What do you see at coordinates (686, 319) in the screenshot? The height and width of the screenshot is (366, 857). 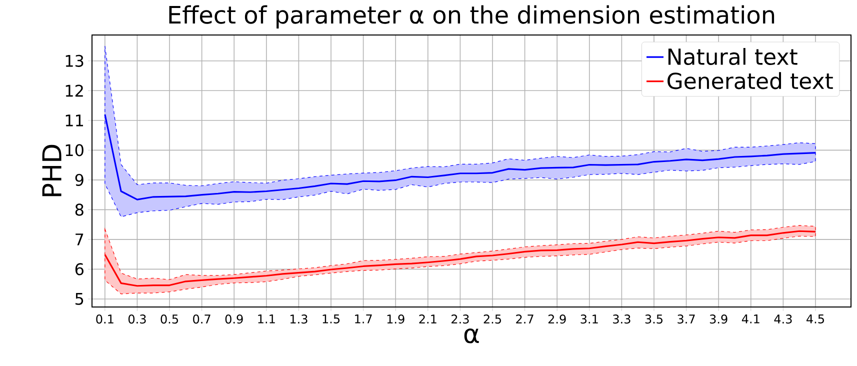 I see `x-tick-label: 3.7` at bounding box center [686, 319].